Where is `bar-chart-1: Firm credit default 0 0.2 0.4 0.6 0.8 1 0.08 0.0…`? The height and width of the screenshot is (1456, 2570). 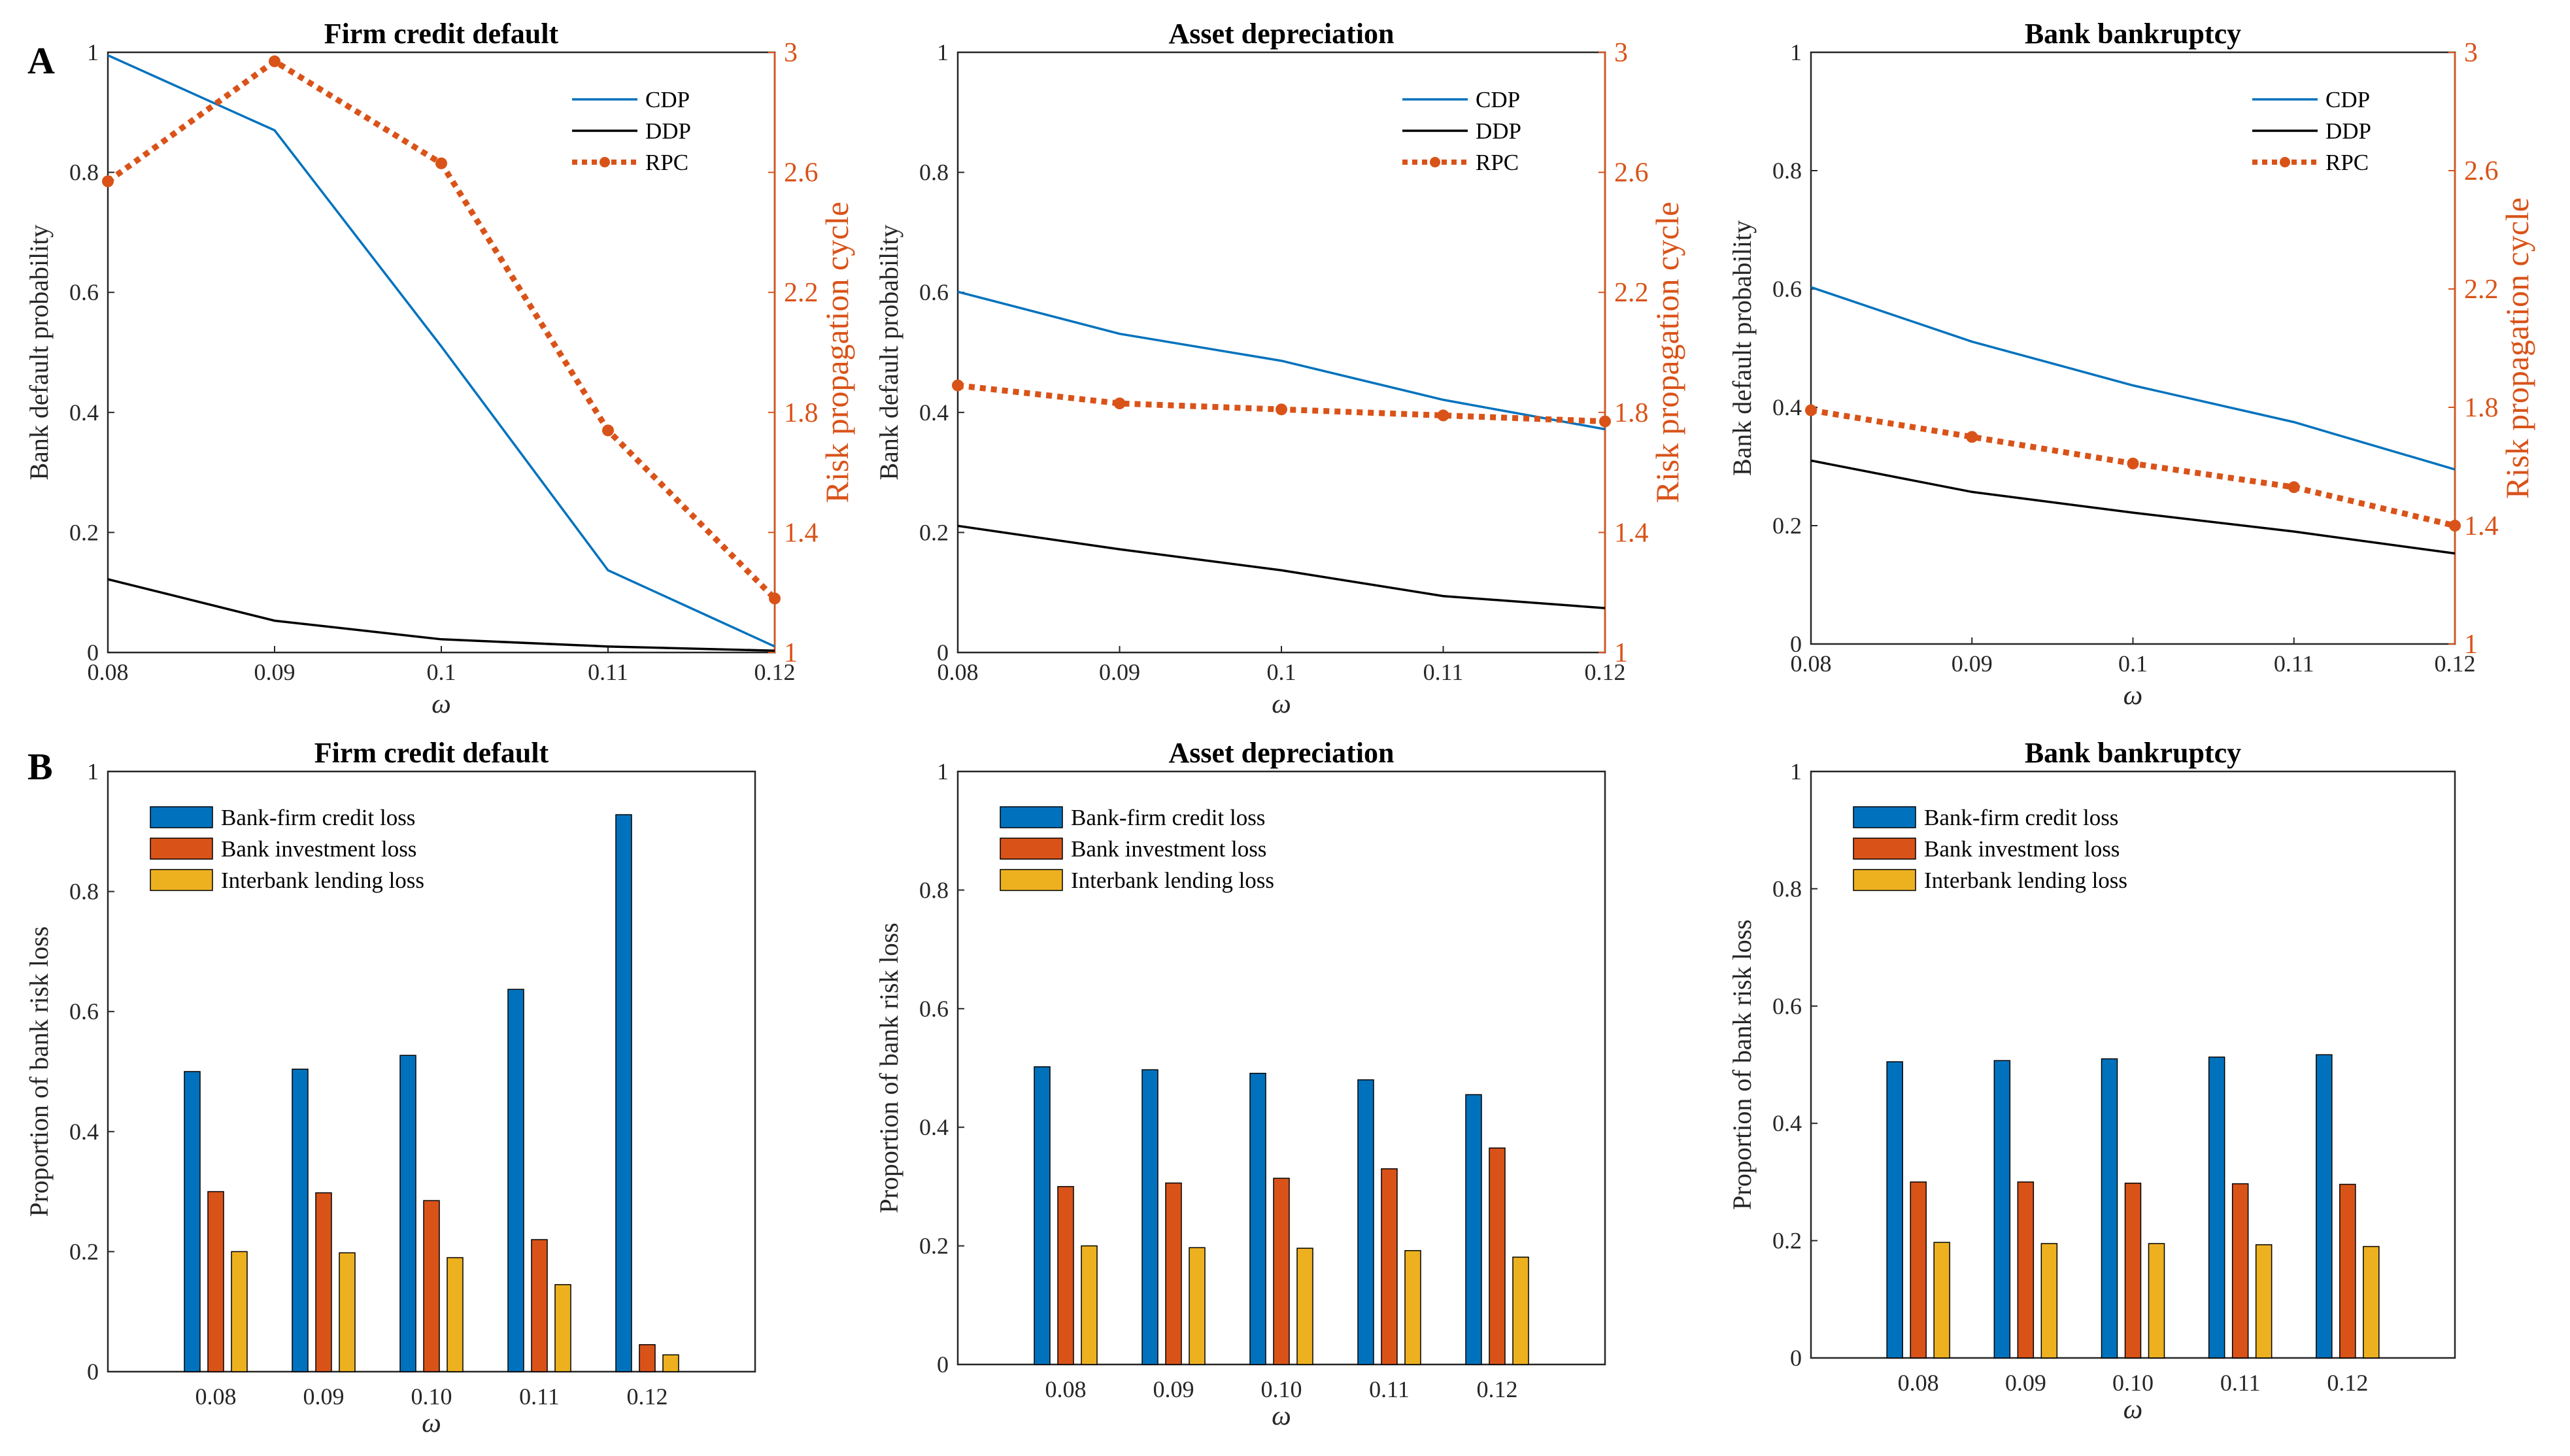 bar-chart-1: Firm credit default 0 0.2 0.4 0.6 0.8 1 0.08 0.0… is located at coordinates (390, 1087).